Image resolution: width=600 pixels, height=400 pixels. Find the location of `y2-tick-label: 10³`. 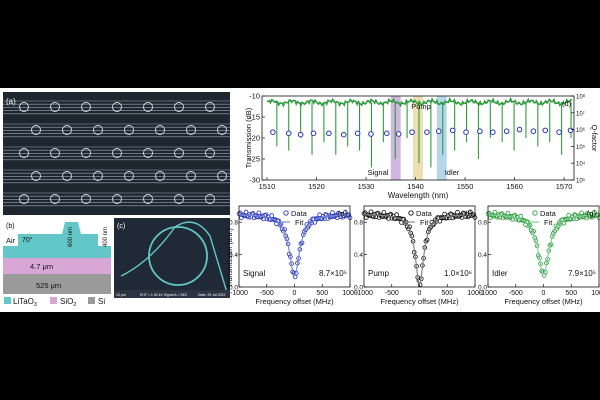

y2-tick-label: 10³ is located at coordinates (580, 182).